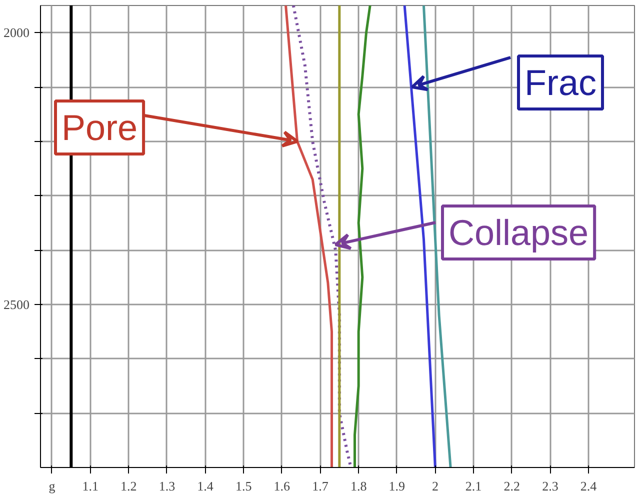  I want to click on annotation: Pore, so click(100, 127).